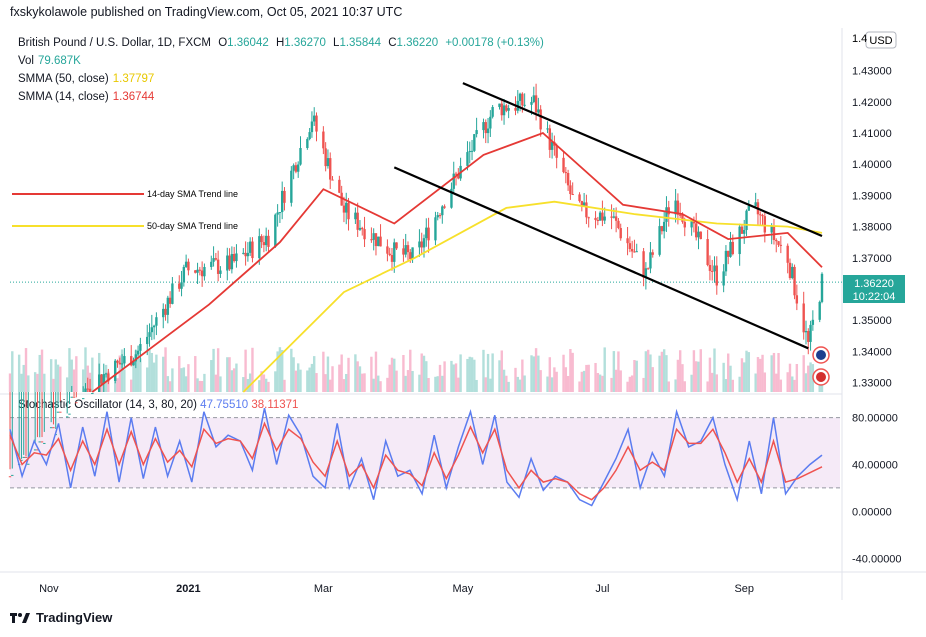 The height and width of the screenshot is (637, 926). Describe the element at coordinates (821, 366) in the screenshot. I see `event-flags` at that location.